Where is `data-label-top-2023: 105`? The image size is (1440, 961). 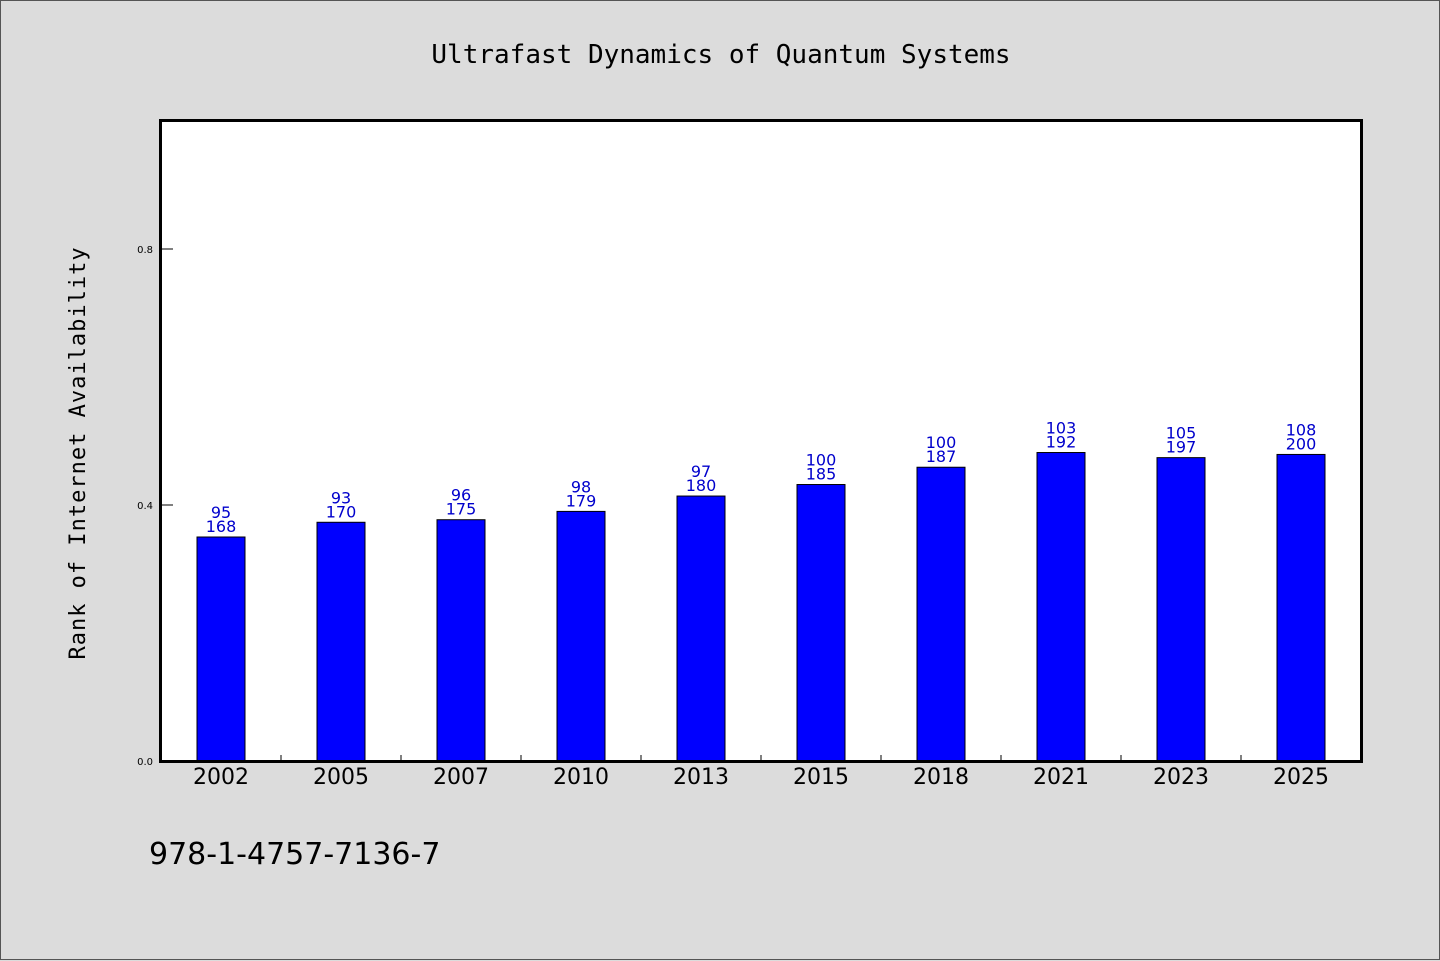 data-label-top-2023: 105 is located at coordinates (1181, 433).